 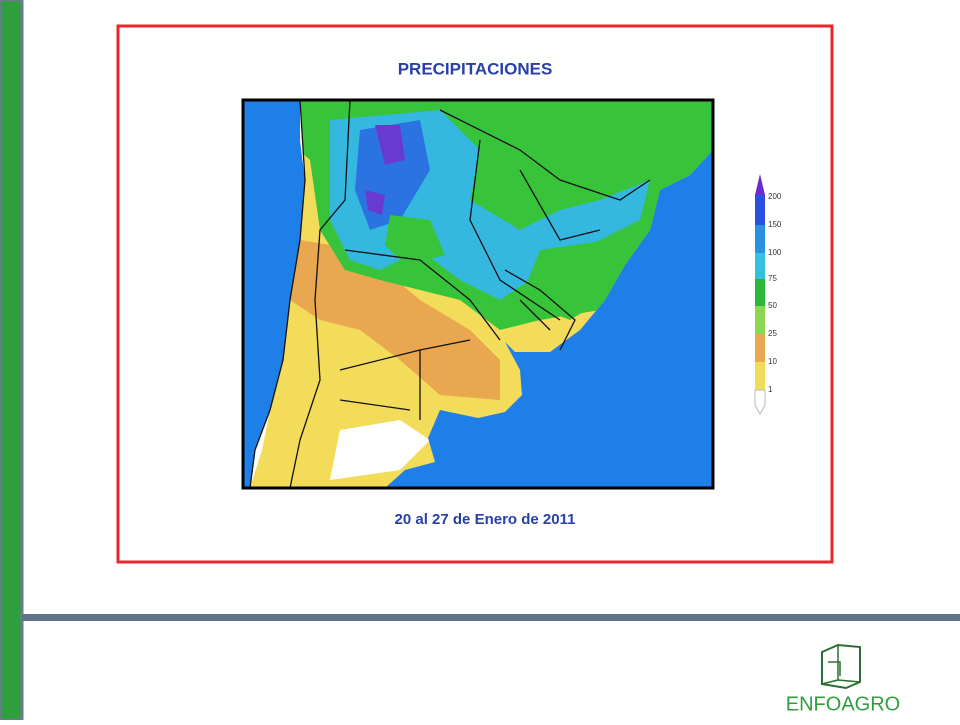 What do you see at coordinates (772, 278) in the screenshot?
I see `legend-label: 75` at bounding box center [772, 278].